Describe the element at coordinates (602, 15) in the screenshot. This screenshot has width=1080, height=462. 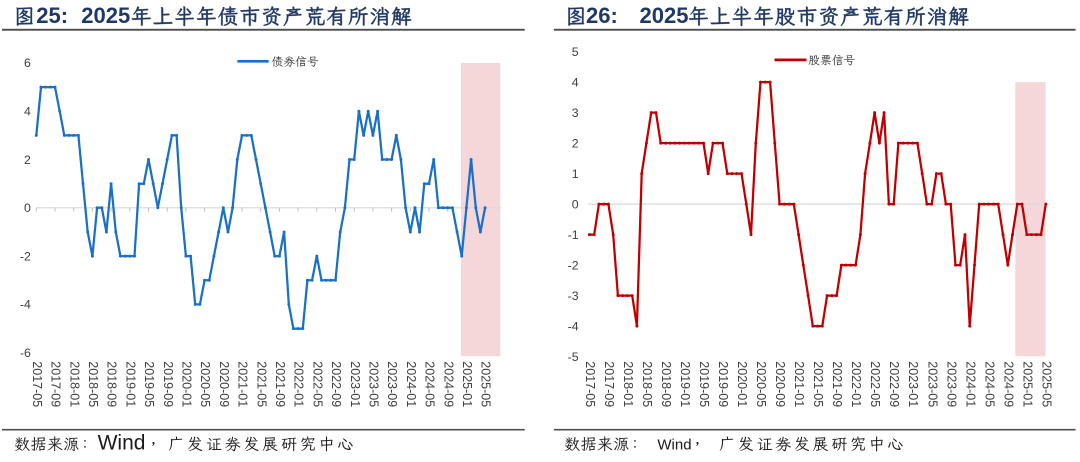
I see `svg-text: 26:` at that location.